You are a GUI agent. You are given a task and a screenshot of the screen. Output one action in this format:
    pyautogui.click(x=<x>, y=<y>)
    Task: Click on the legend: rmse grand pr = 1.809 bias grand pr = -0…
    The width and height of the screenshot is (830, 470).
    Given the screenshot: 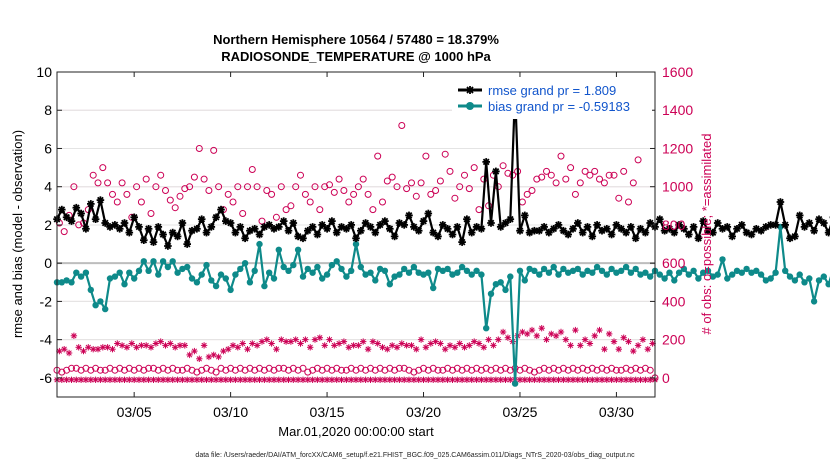 What is the action you would take?
    pyautogui.click(x=552, y=99)
    